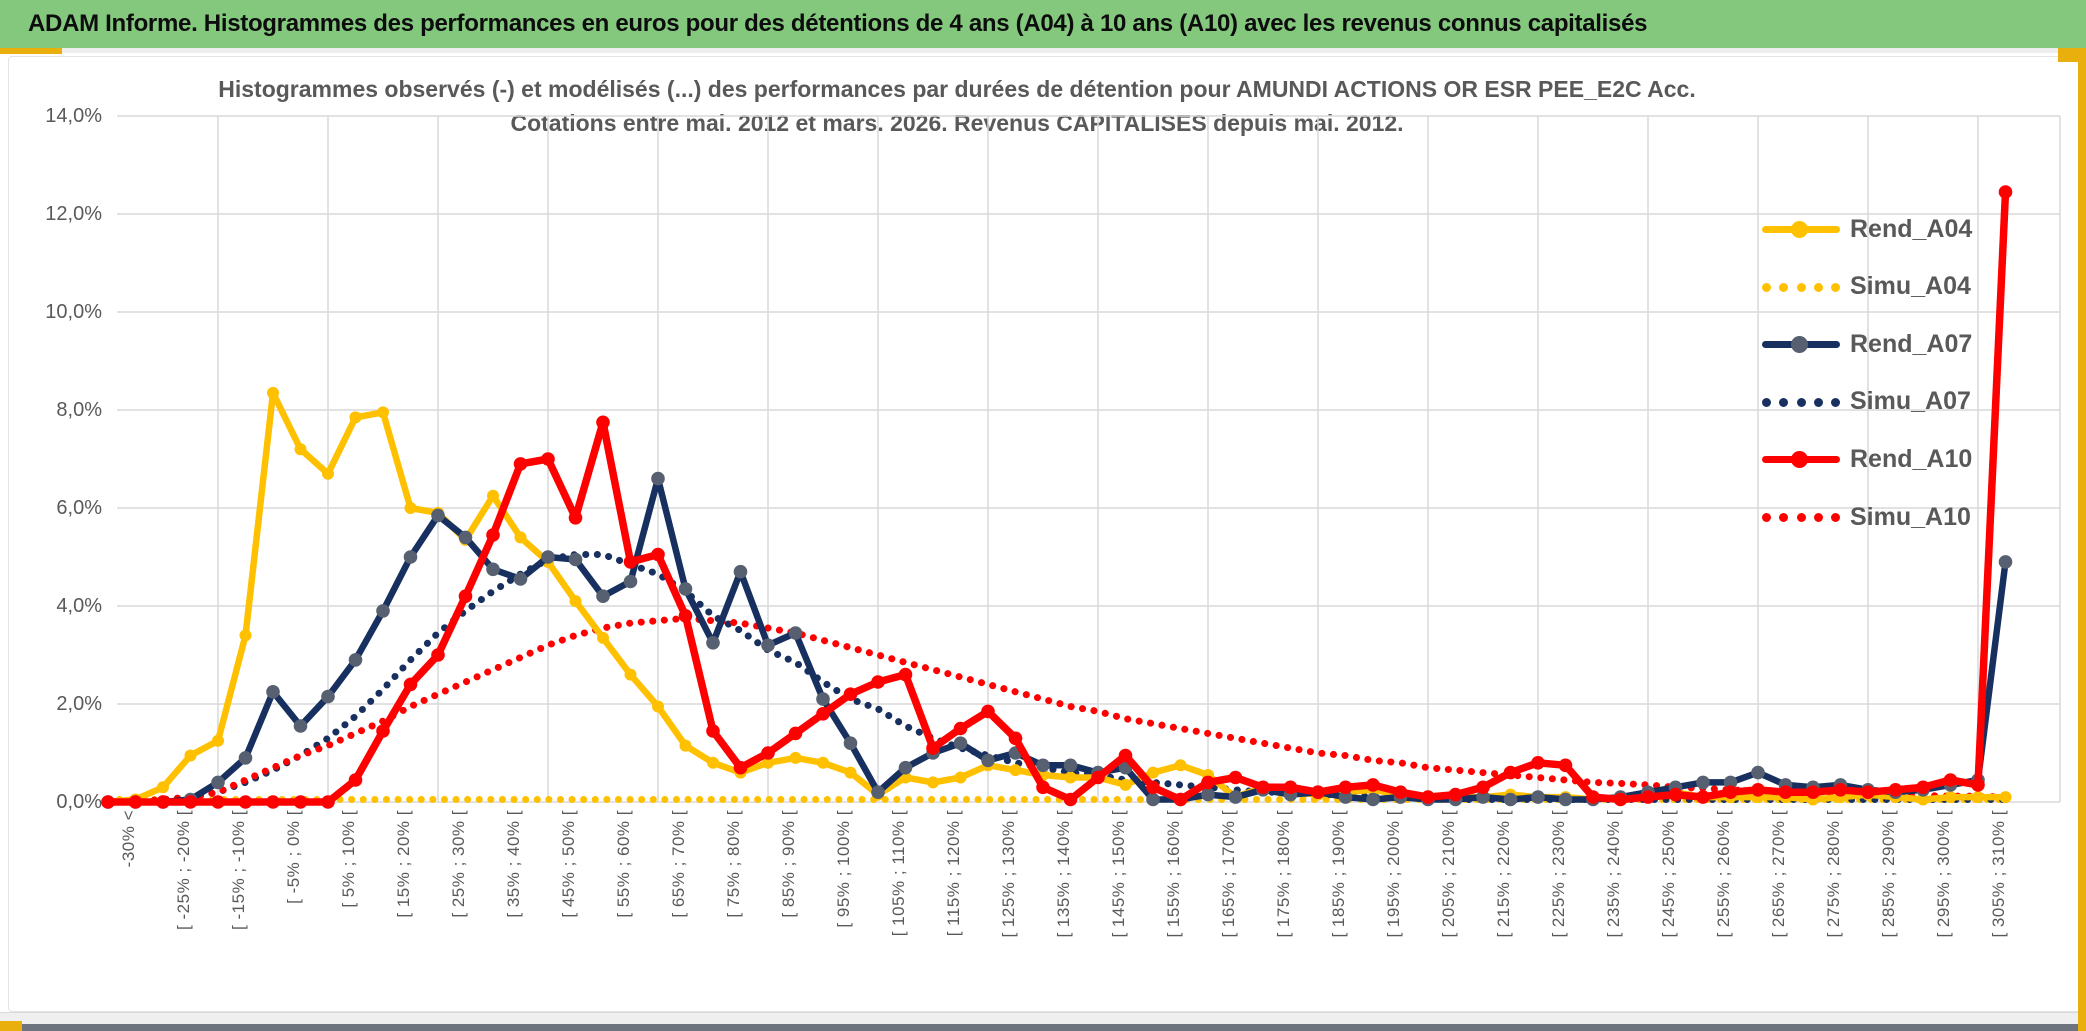 The image size is (2086, 1031). I want to click on x-tick-label: [ 75% ; 80% [, so click(733, 864).